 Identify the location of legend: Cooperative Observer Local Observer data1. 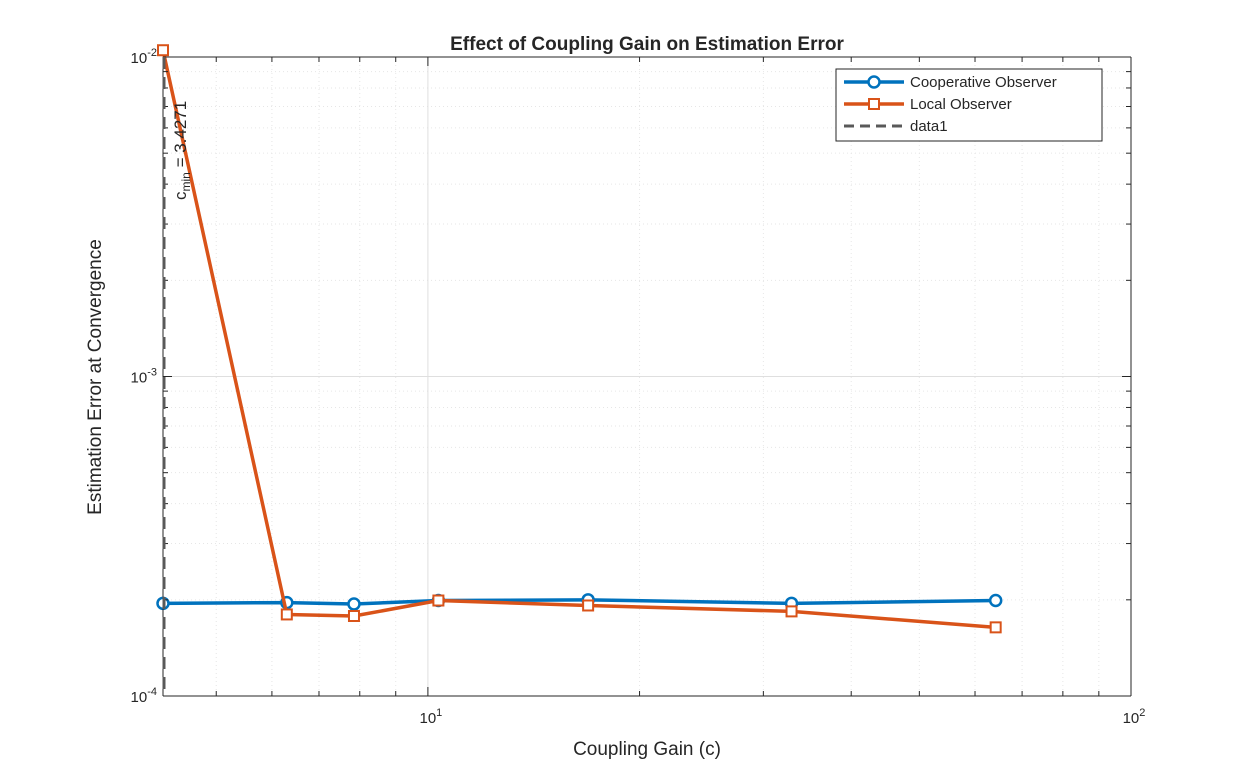
(969, 105).